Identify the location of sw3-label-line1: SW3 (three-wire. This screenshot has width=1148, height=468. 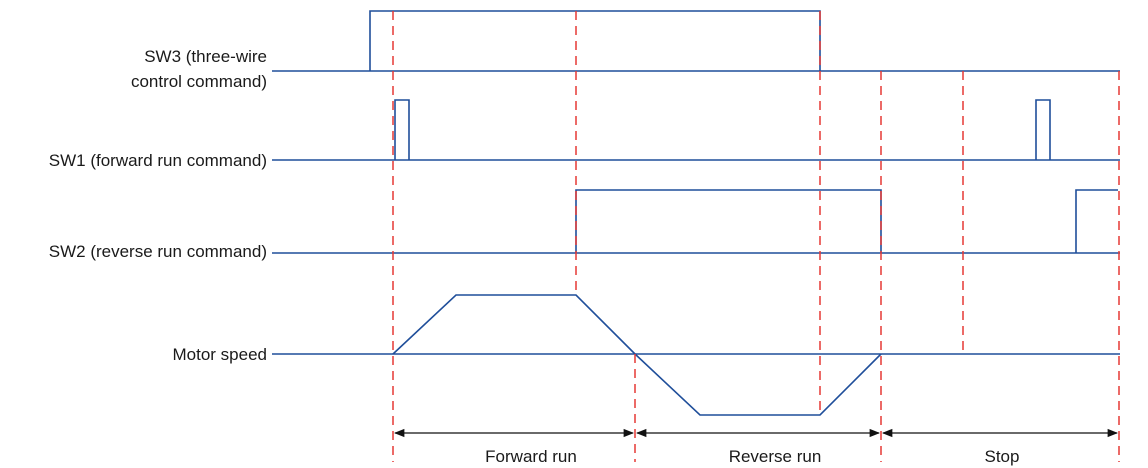
(205, 56).